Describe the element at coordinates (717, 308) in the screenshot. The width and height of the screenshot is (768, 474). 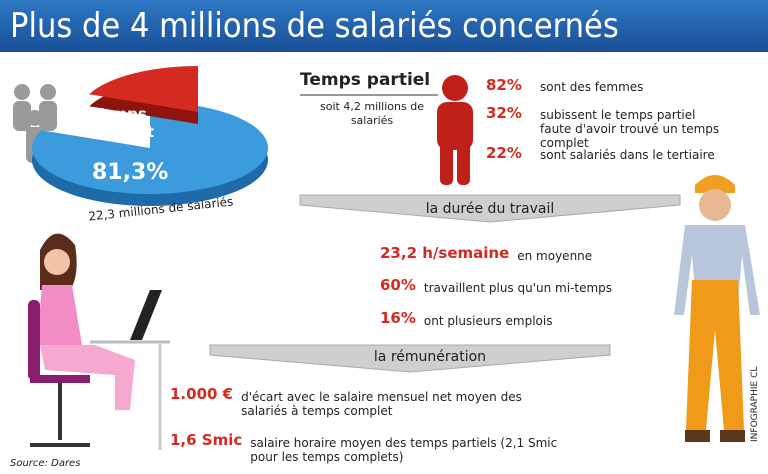
I see `worker-illustration` at that location.